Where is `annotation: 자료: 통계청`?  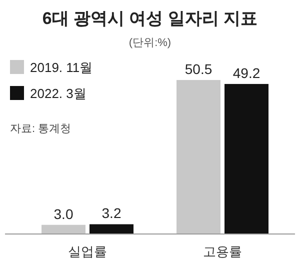 annotation: 자료: 통계청 is located at coordinates (41, 129).